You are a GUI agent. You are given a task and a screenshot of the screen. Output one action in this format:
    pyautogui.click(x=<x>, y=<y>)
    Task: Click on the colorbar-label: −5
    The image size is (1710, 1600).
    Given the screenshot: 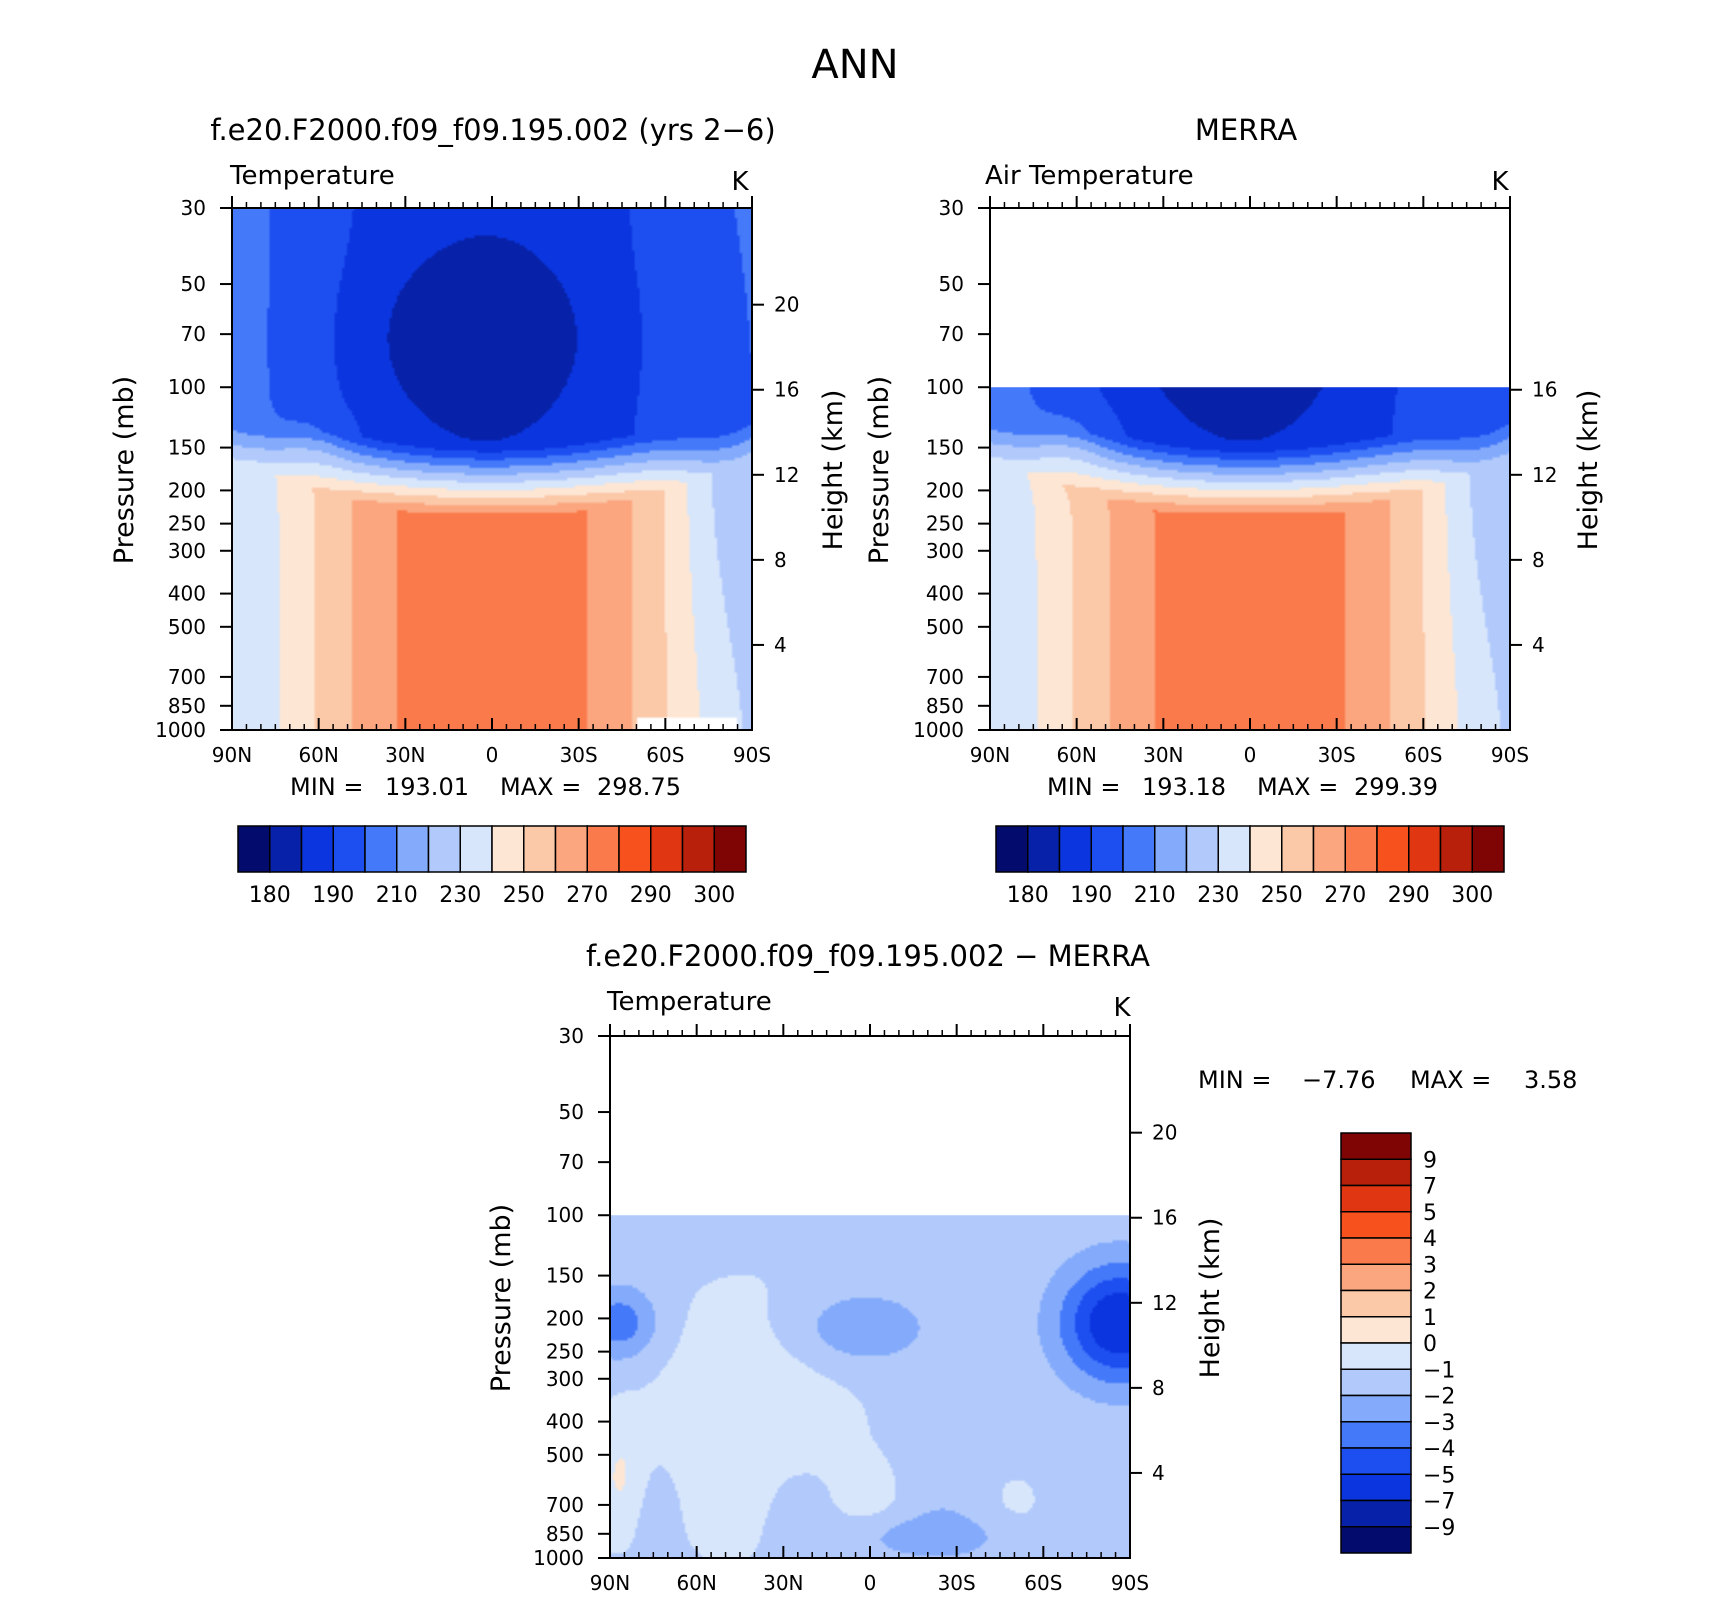 What is the action you would take?
    pyautogui.click(x=1439, y=1475)
    